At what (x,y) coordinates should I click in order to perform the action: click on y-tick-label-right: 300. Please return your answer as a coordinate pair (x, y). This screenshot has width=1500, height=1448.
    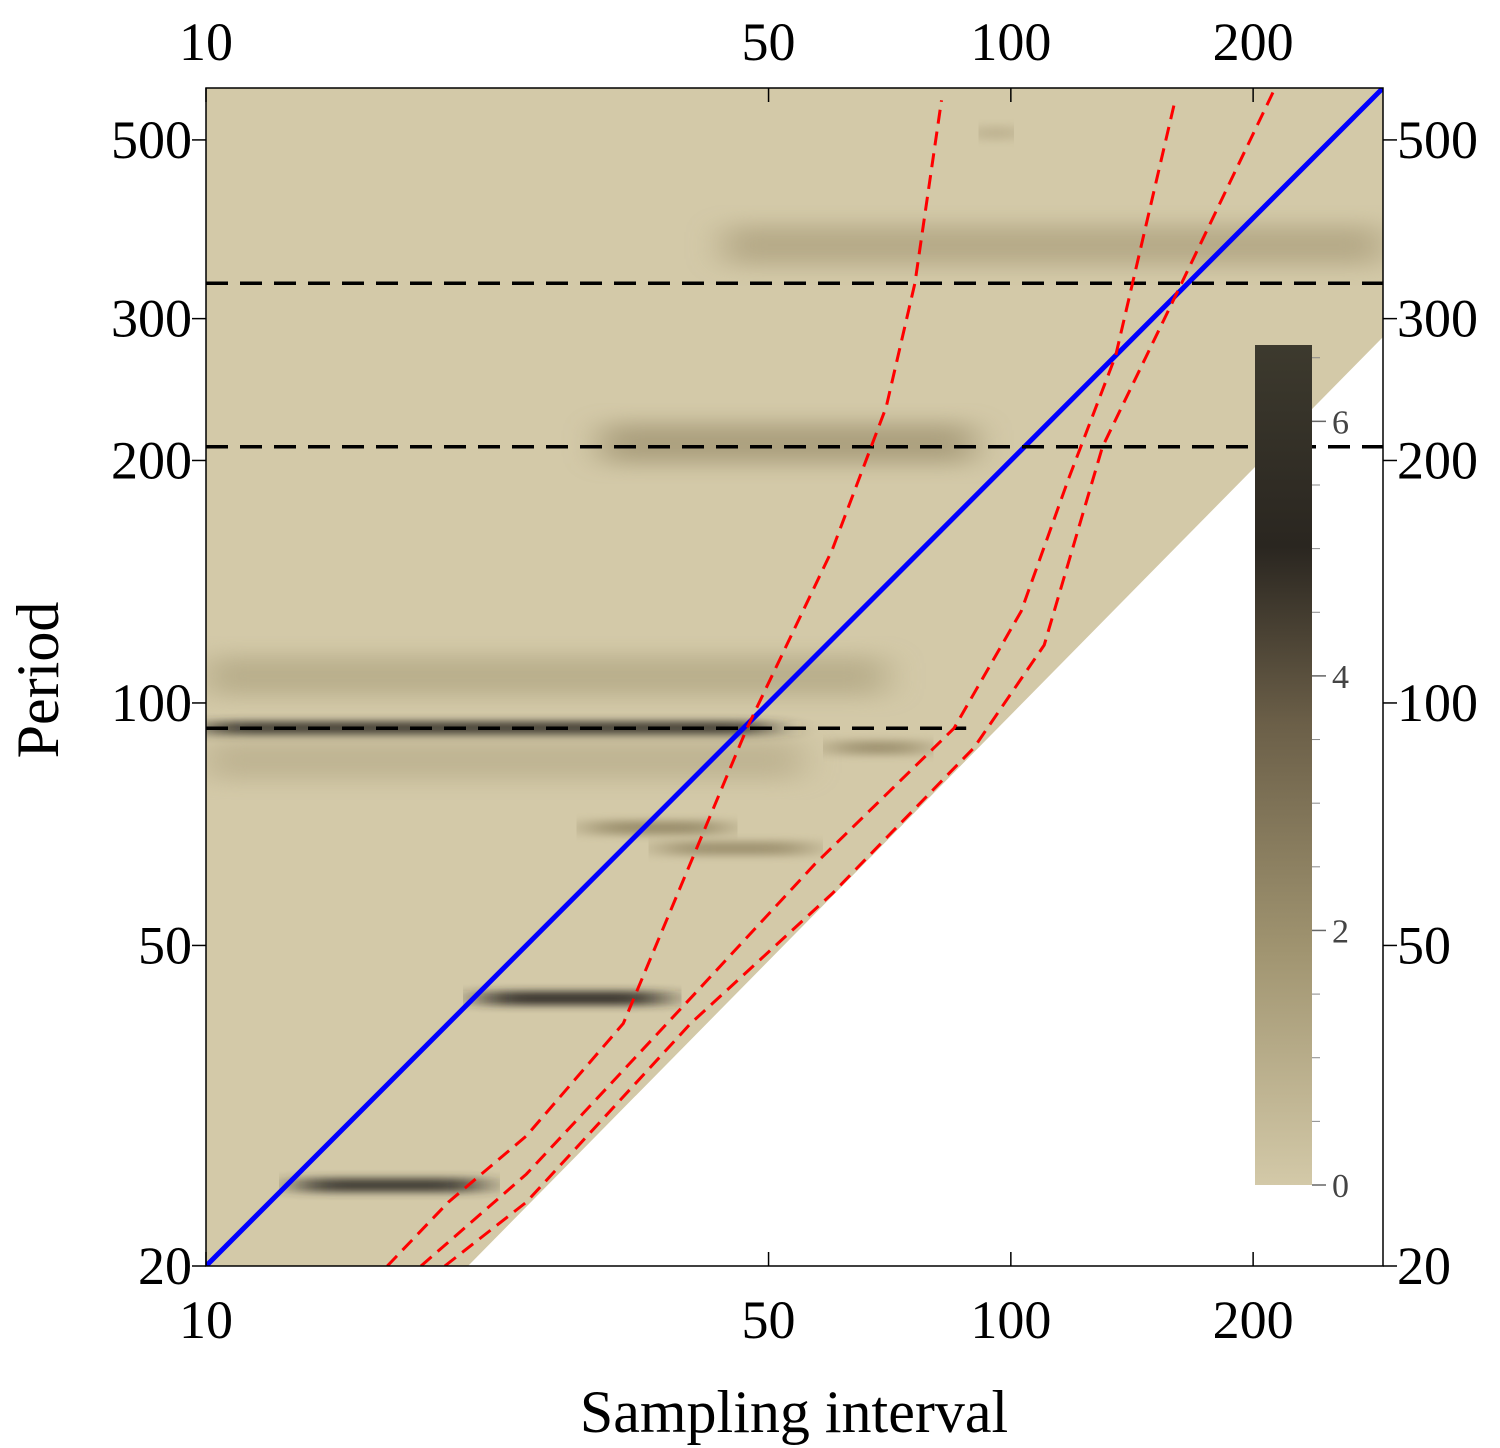
    Looking at the image, I should click on (1437, 319).